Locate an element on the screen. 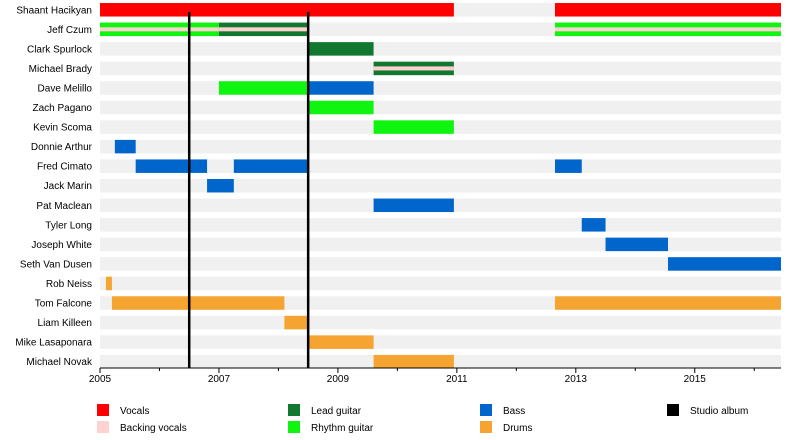 The height and width of the screenshot is (440, 800). x-axis: 2005 2007 2009 2011 2013 2015 is located at coordinates (435, 376).